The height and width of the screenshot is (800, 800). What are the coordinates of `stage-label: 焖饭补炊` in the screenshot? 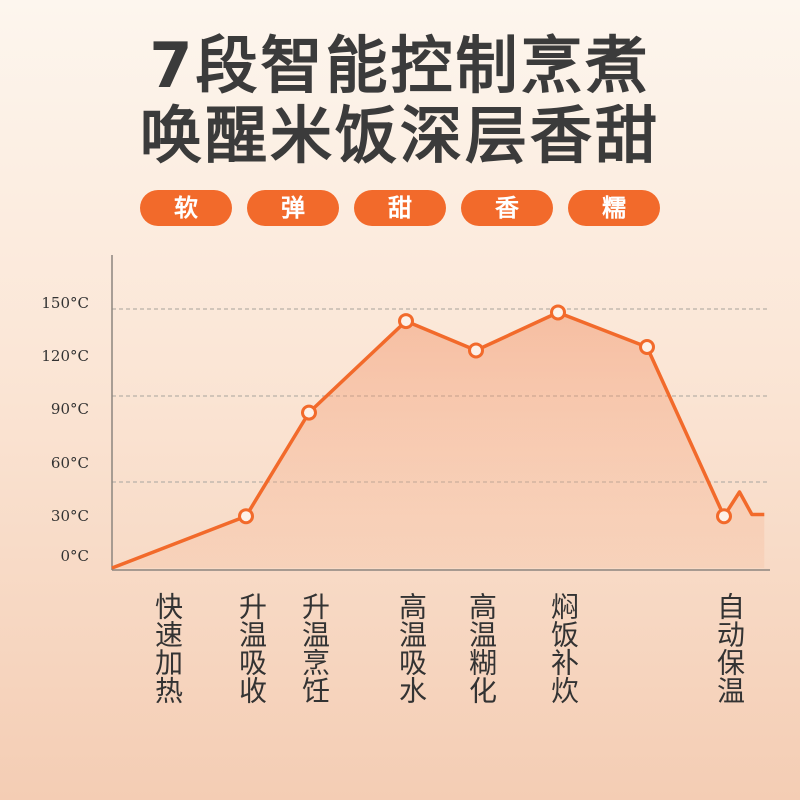 It's located at (563, 648).